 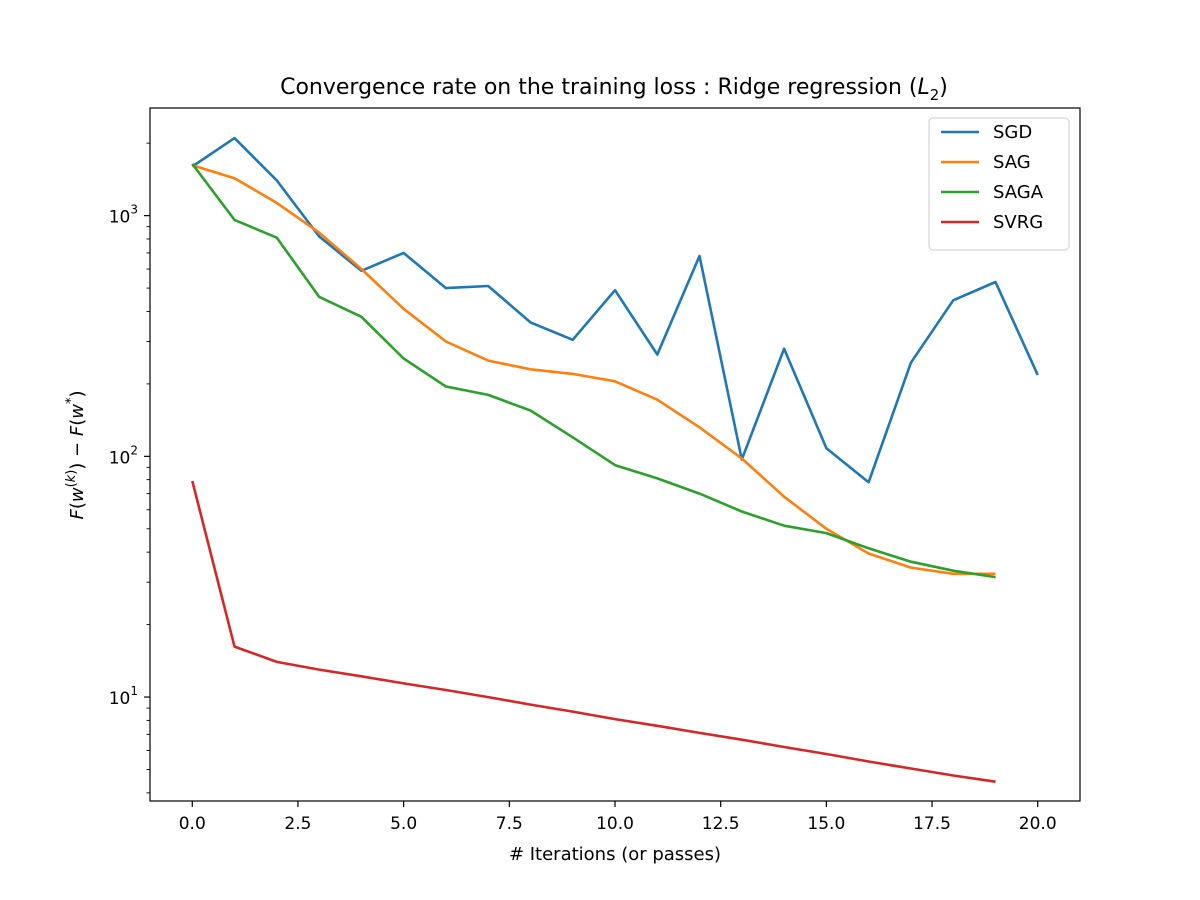 What do you see at coordinates (123, 215) in the screenshot?
I see `y-tick-label: 10³` at bounding box center [123, 215].